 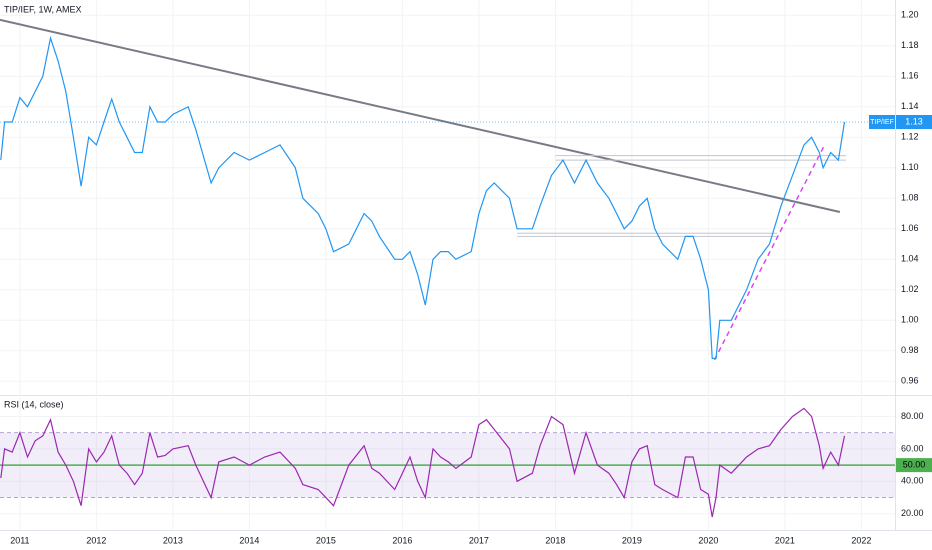 What do you see at coordinates (910, 45) in the screenshot?
I see `y-tick-label: 1.18` at bounding box center [910, 45].